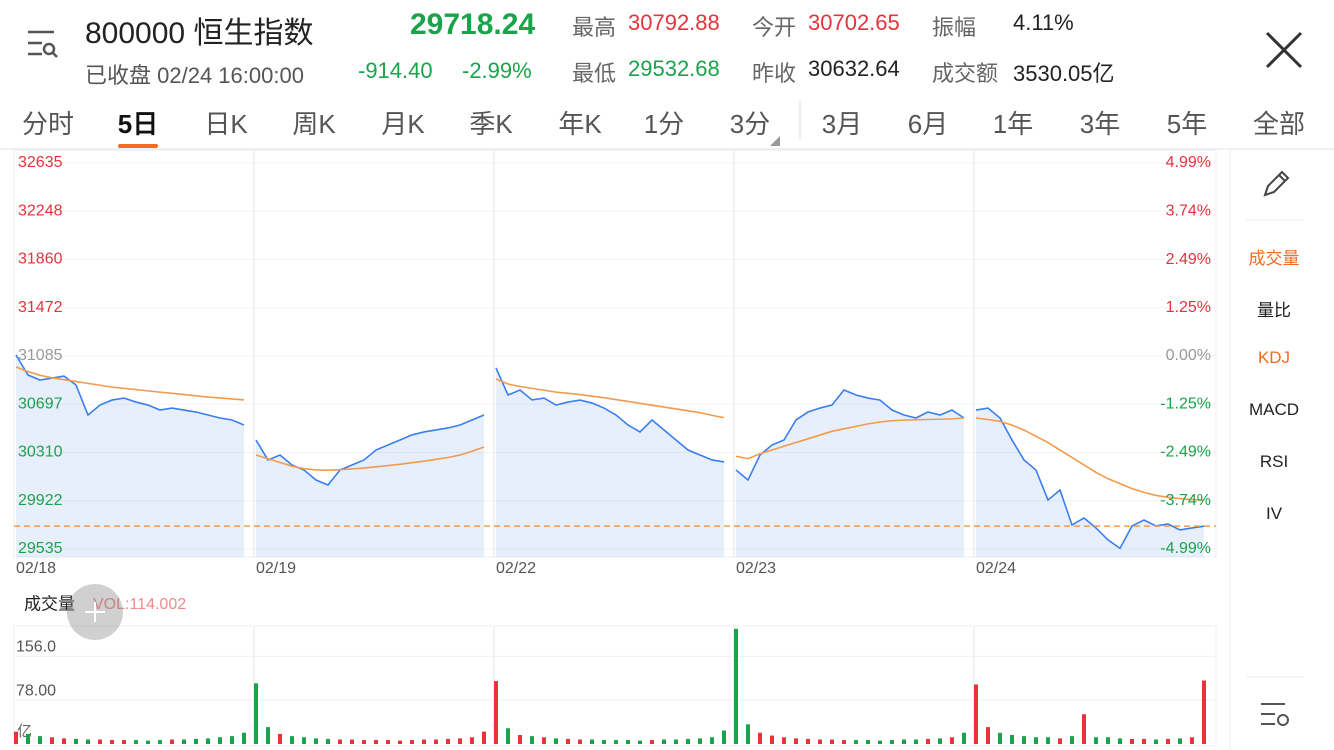 The height and width of the screenshot is (750, 1334). Describe the element at coordinates (1276, 183) in the screenshot. I see `edit-icon` at that location.